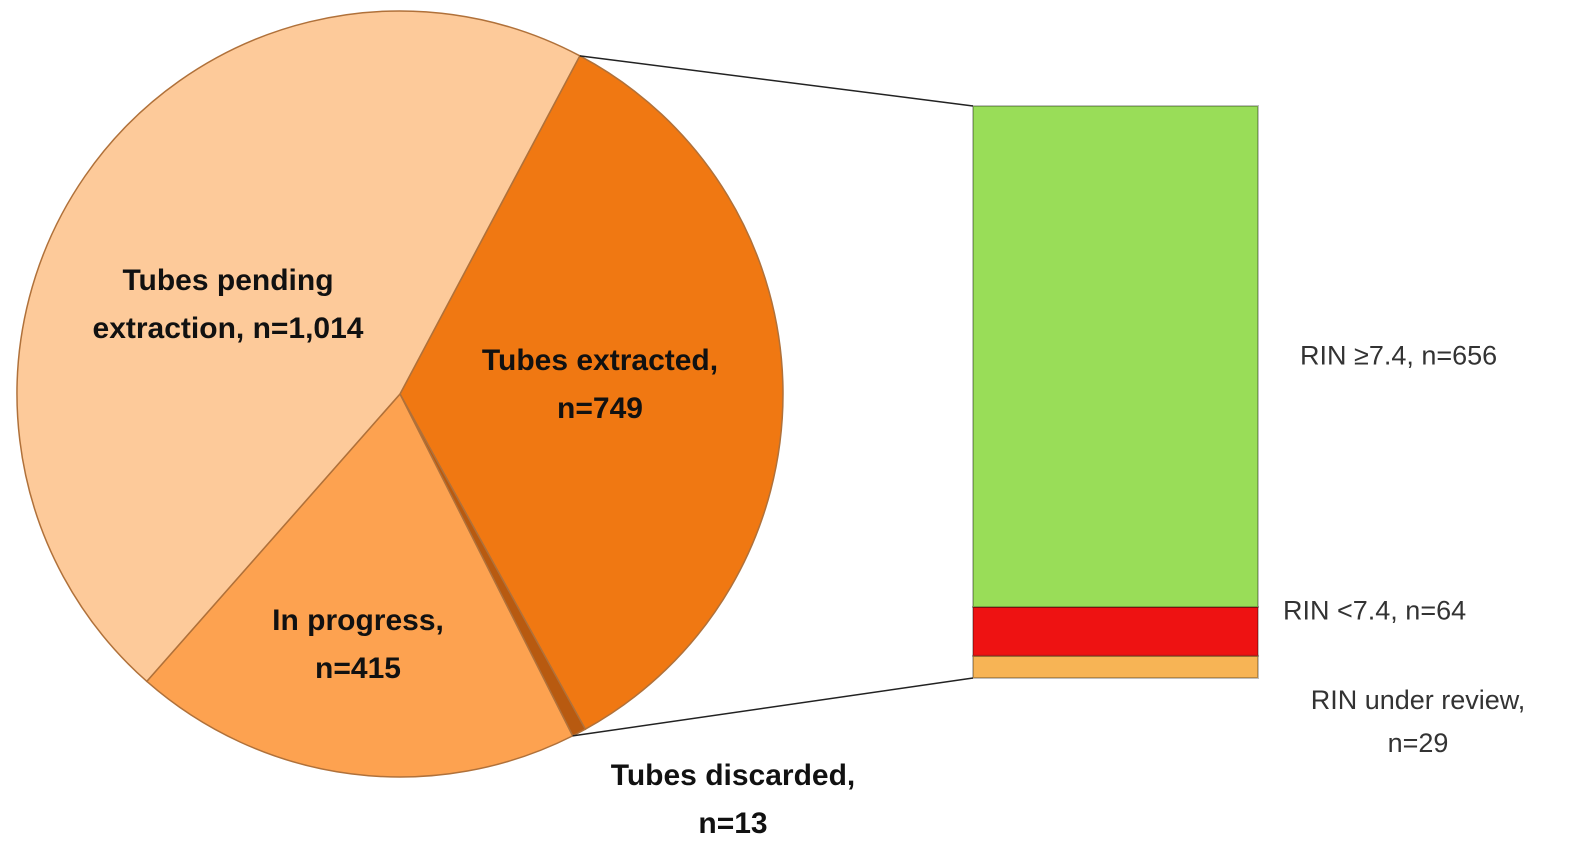 This screenshot has height=844, width=1585. I want to click on bar-label: RIN ≥7.4, n=656, so click(1399, 355).